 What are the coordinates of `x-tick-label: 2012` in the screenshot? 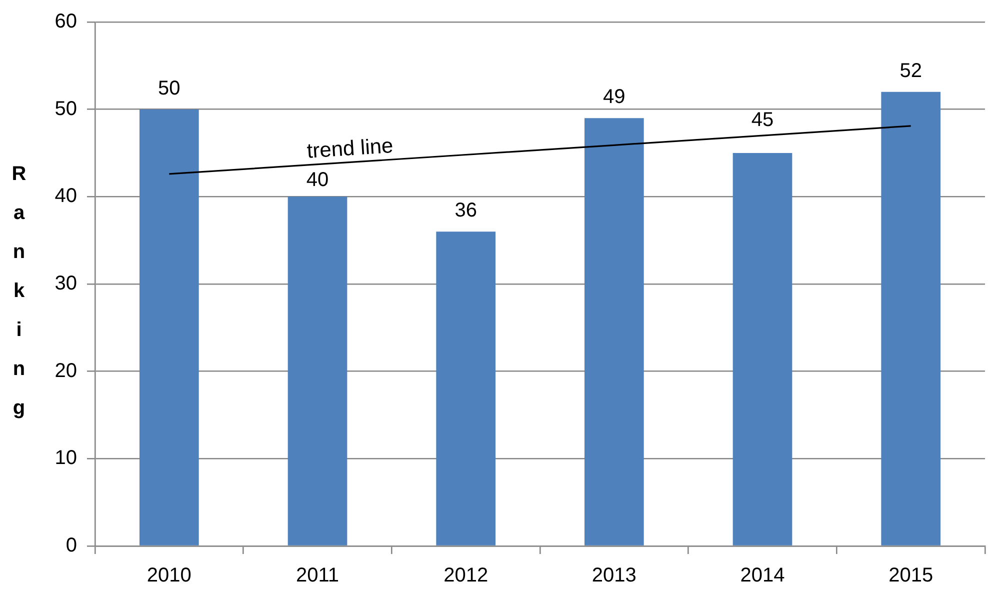 It's located at (466, 575).